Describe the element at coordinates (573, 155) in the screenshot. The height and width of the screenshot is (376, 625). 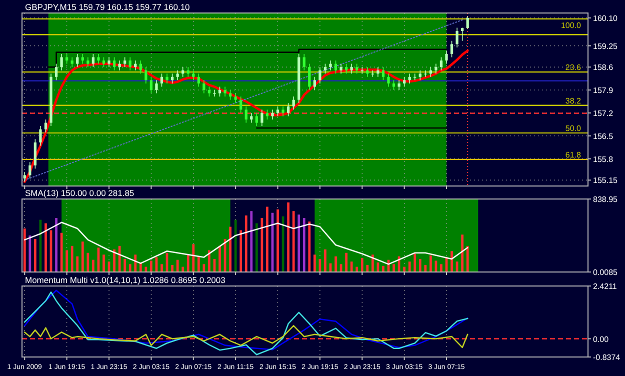
I see `annotation: 61.8` at that location.